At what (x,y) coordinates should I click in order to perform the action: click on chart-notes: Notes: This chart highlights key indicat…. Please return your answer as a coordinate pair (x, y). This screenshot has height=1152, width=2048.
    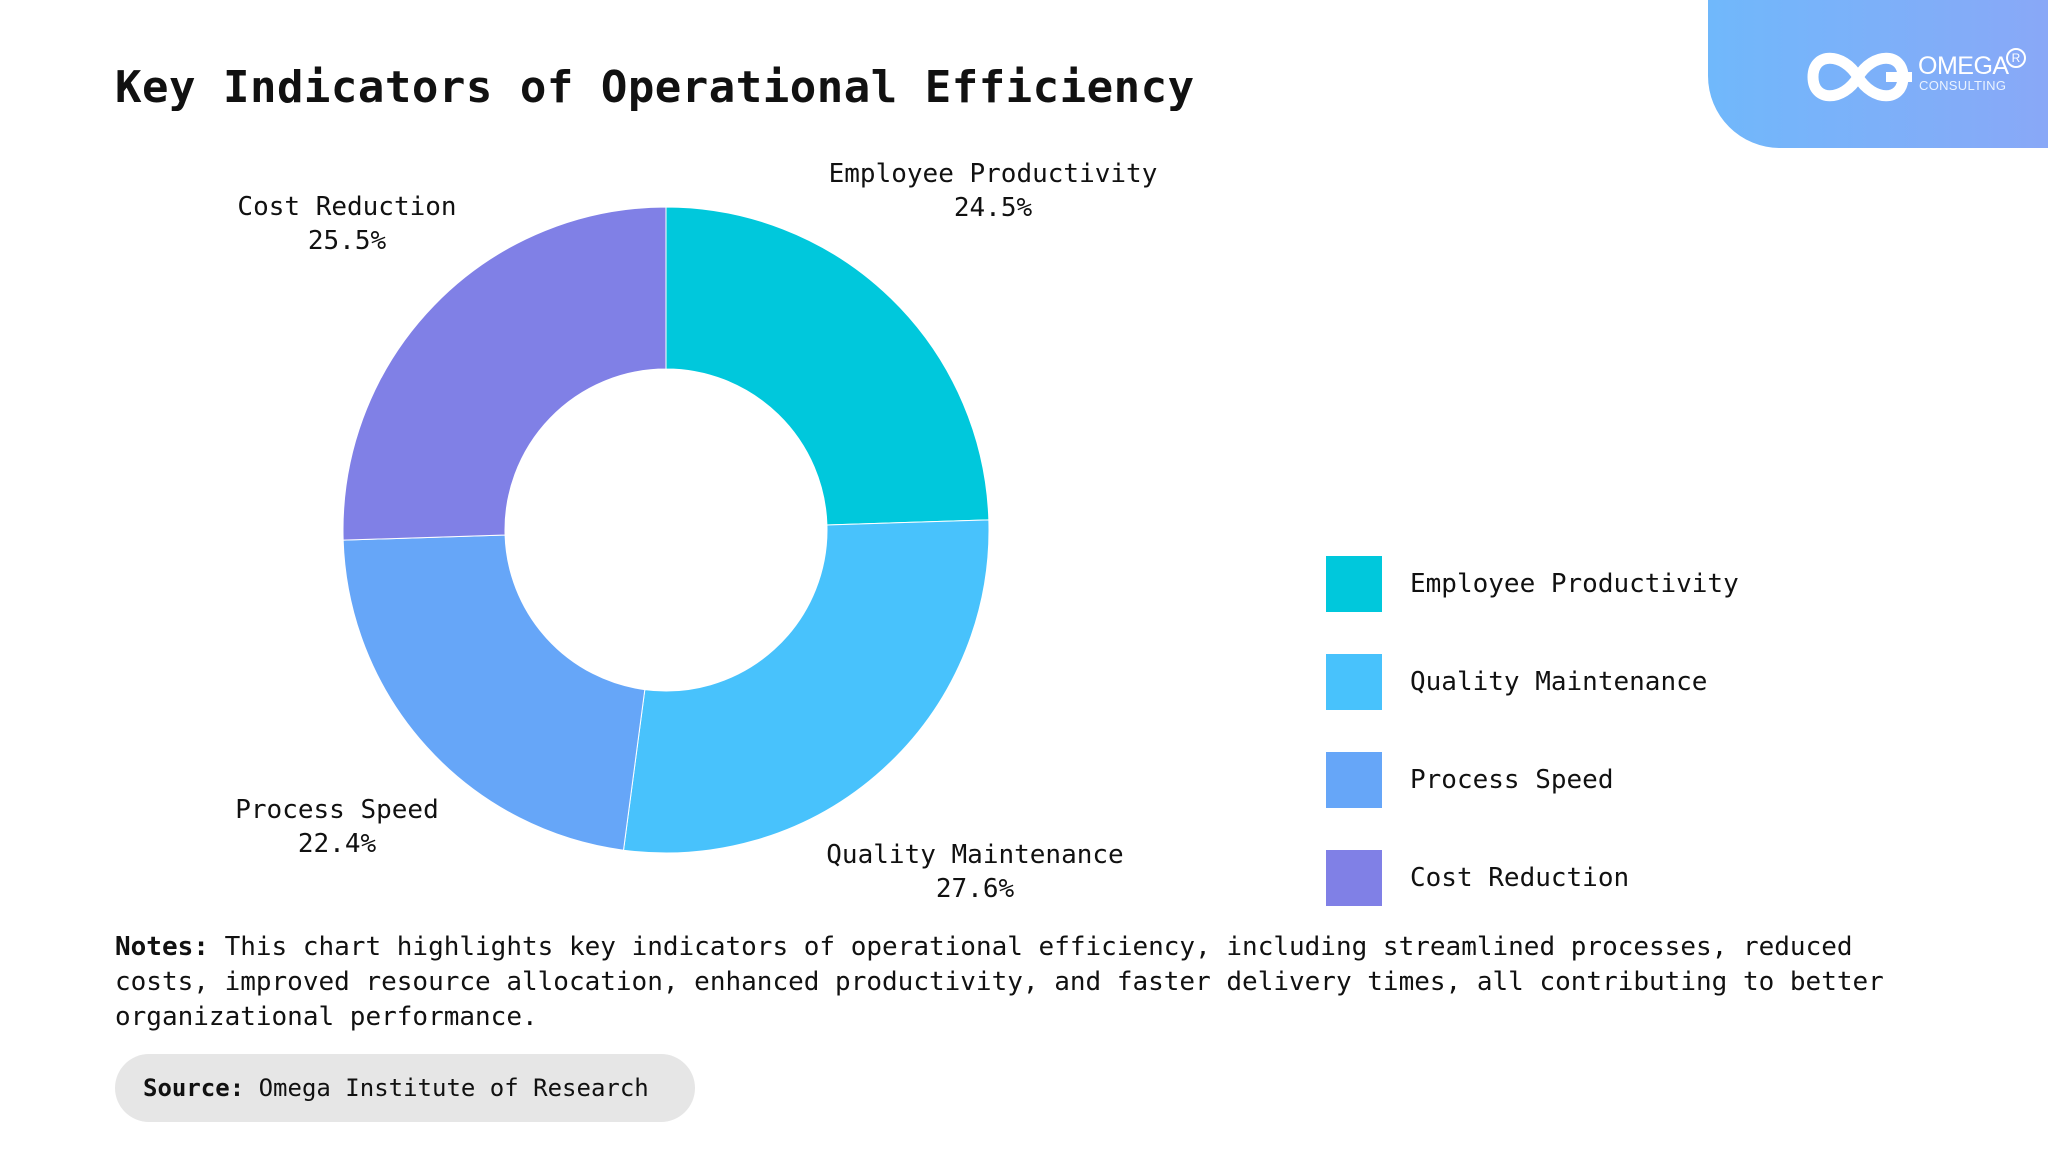
    Looking at the image, I should click on (1035, 982).